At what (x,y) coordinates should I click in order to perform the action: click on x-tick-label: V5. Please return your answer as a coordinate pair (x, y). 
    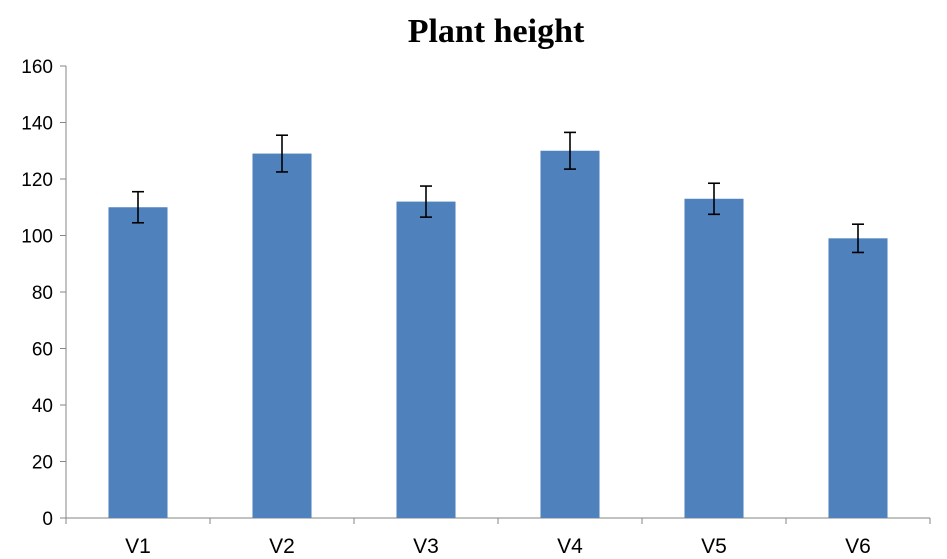
    Looking at the image, I should click on (714, 546).